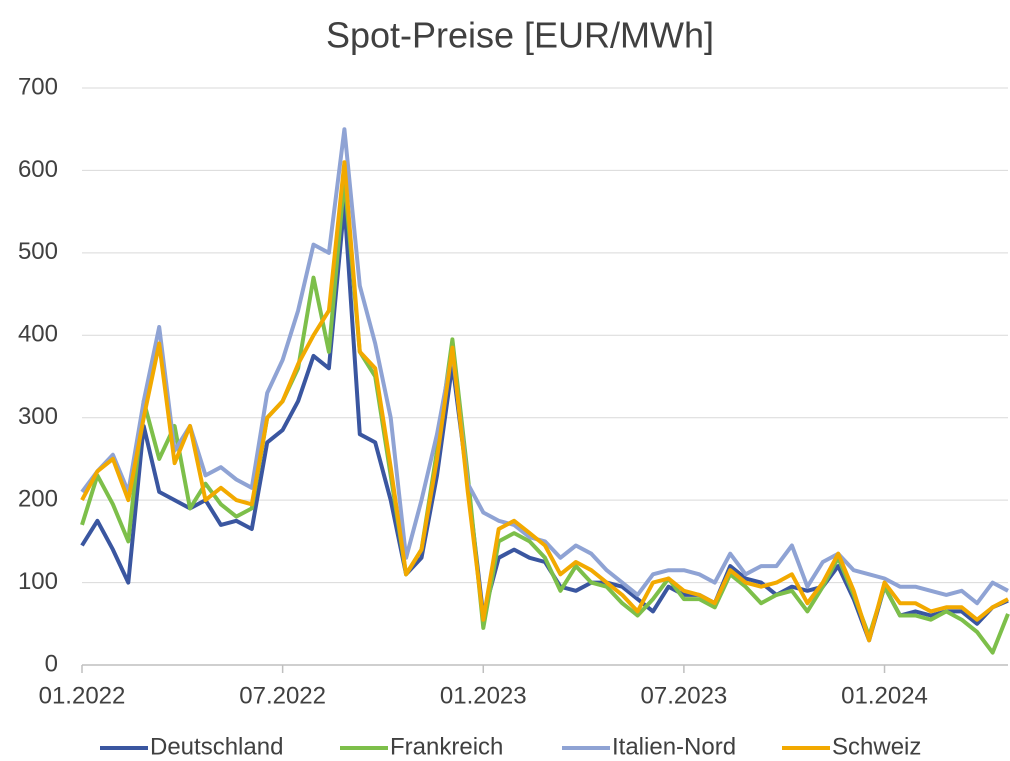 The width and height of the screenshot is (1010, 761). What do you see at coordinates (216, 746) in the screenshot?
I see `legend-label: Deutschland` at bounding box center [216, 746].